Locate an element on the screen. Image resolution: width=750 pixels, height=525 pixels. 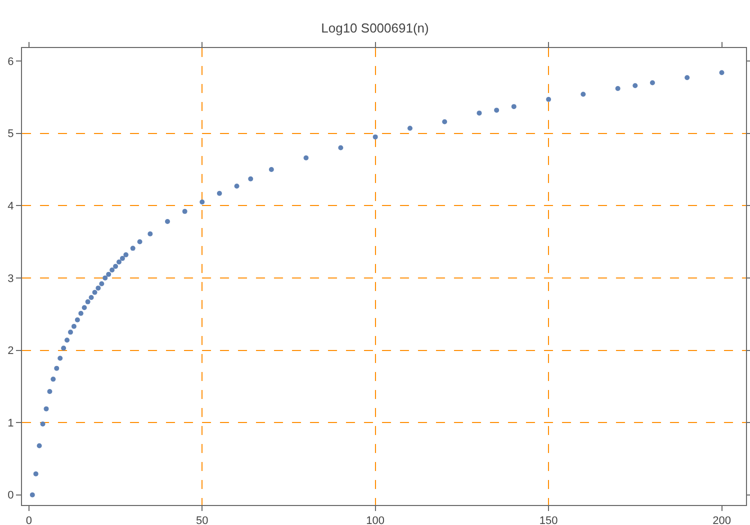
chart-title: Log10 S000691(n) is located at coordinates (375, 28).